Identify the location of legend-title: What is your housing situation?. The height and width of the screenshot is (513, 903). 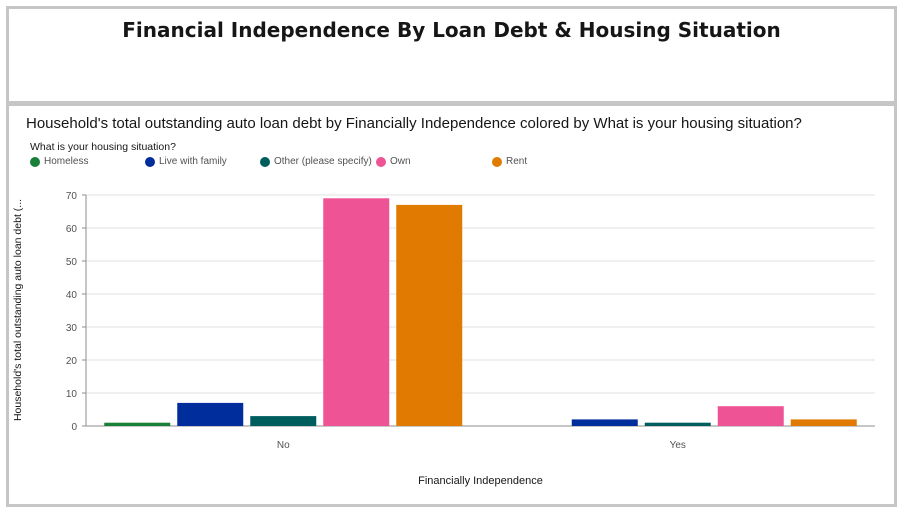
(103, 147).